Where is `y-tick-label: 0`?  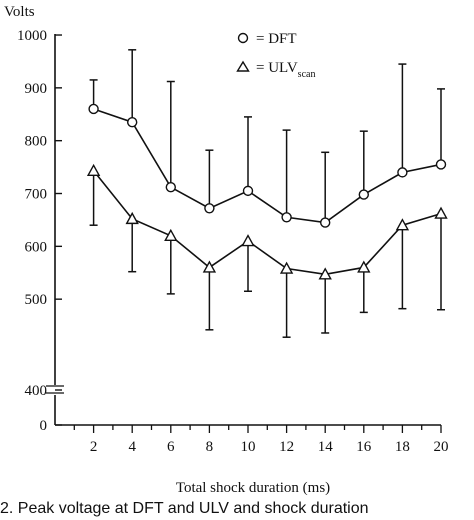
y-tick-label: 0 is located at coordinates (44, 426).